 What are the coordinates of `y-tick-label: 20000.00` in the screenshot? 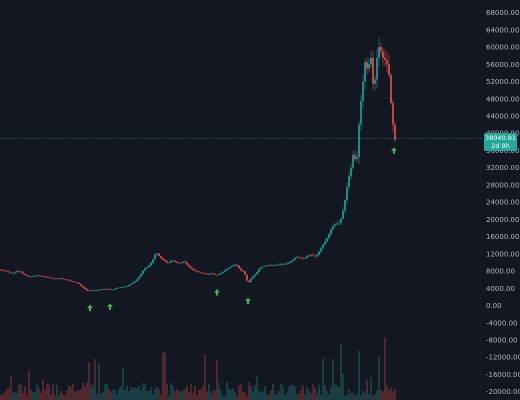 It's located at (502, 220).